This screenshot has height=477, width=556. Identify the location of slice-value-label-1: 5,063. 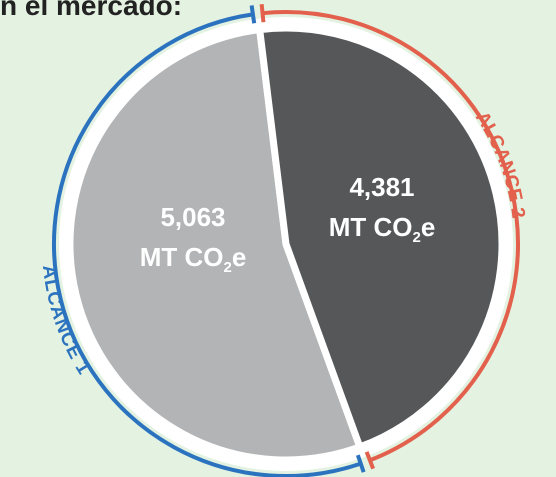
(192, 217).